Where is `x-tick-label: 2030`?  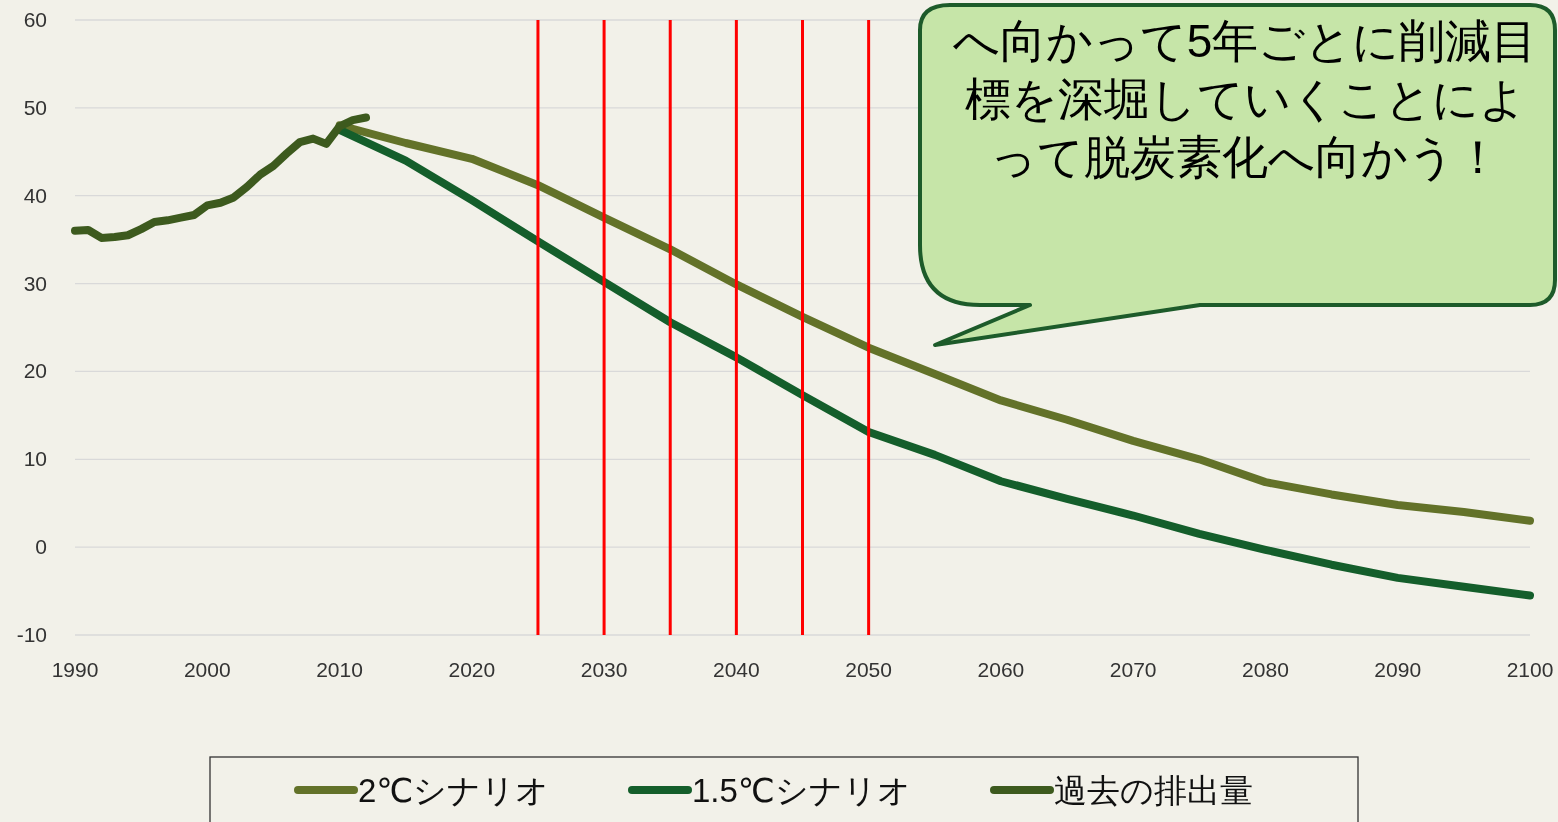 x-tick-label: 2030 is located at coordinates (604, 669).